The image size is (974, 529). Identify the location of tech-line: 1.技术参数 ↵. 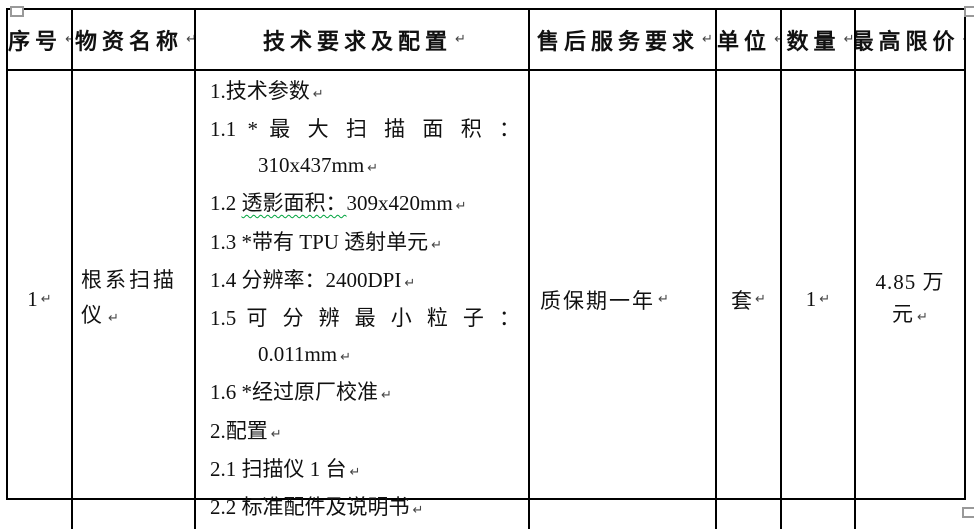
(267, 91).